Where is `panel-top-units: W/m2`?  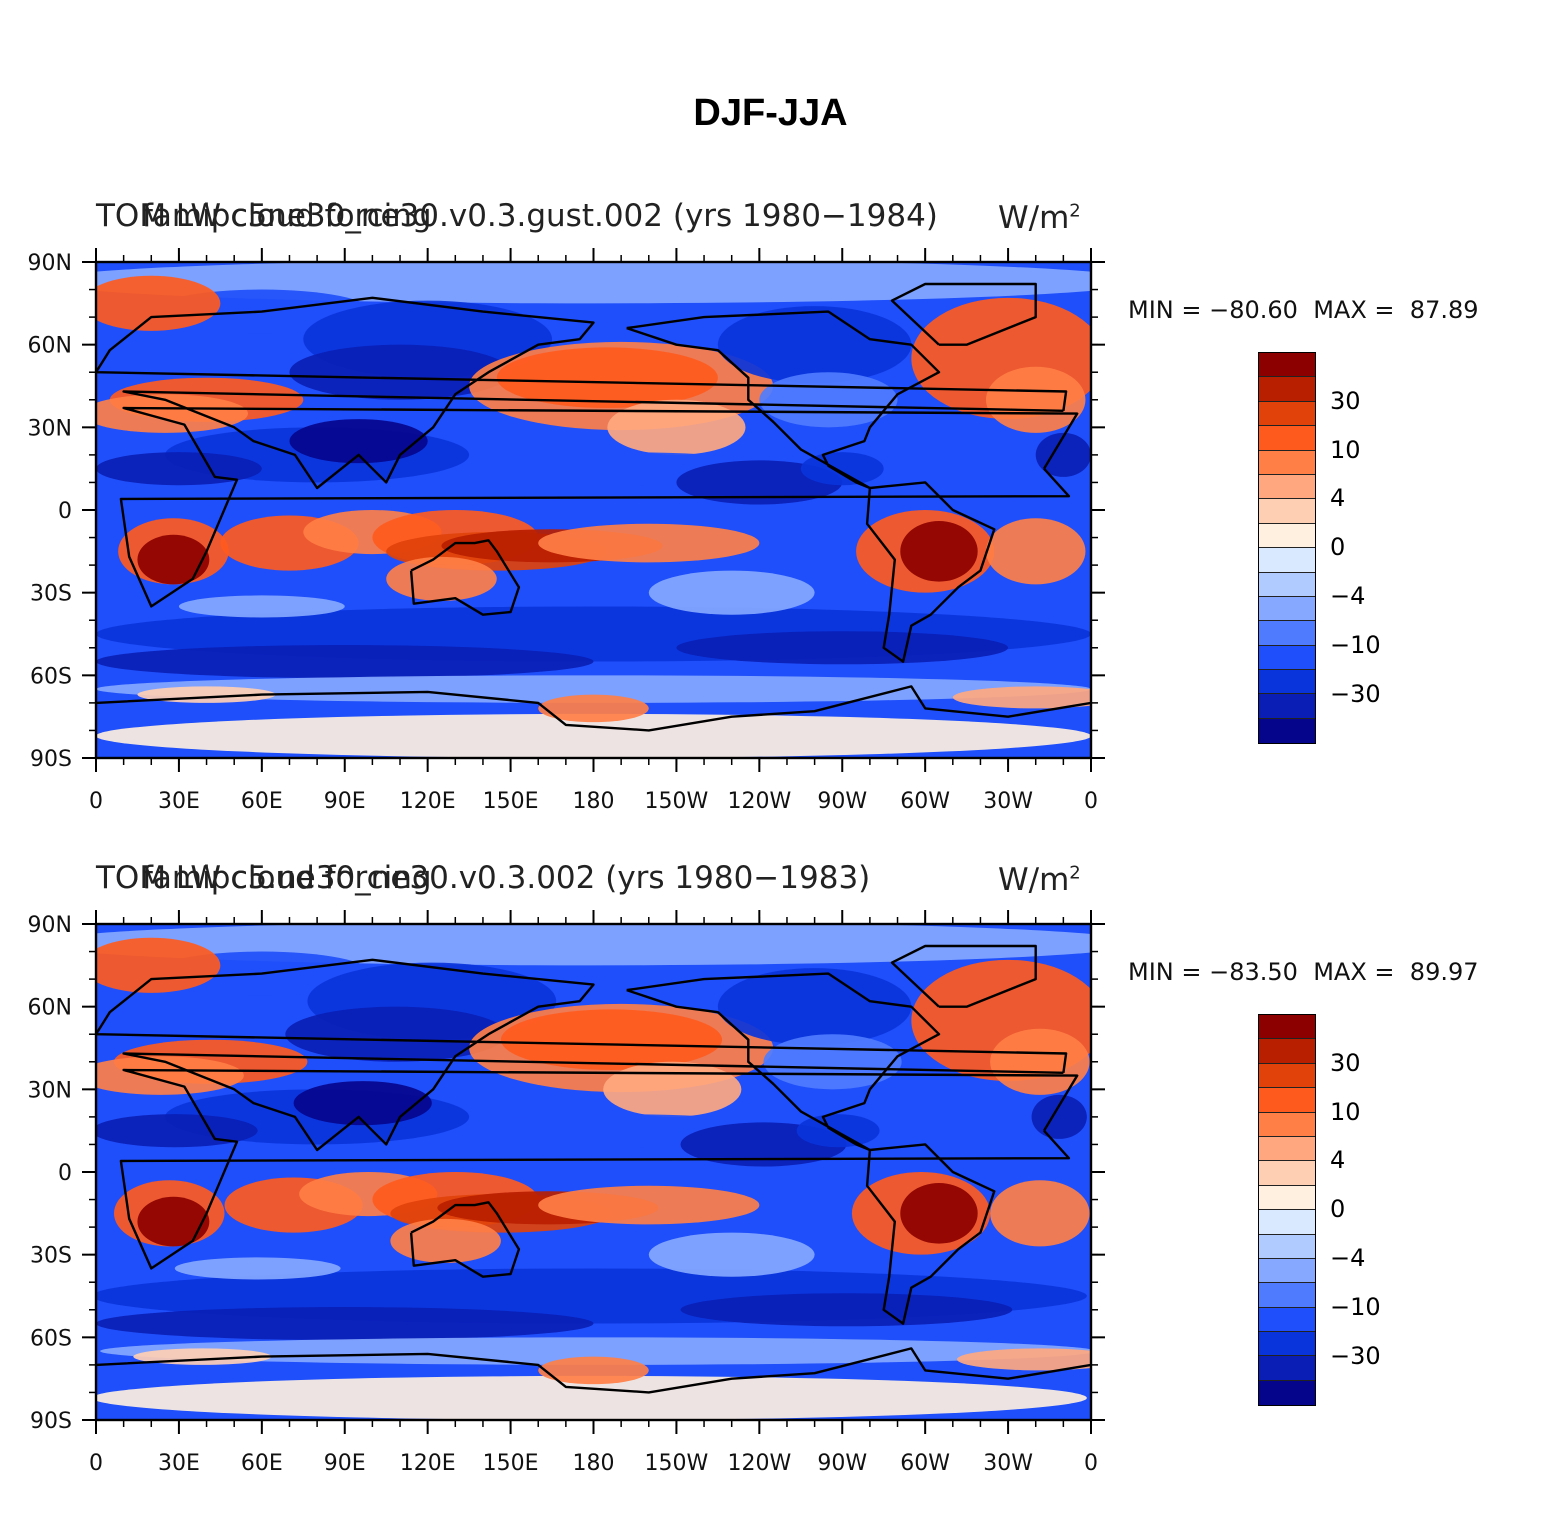 panel-top-units: W/m2 is located at coordinates (1039, 218).